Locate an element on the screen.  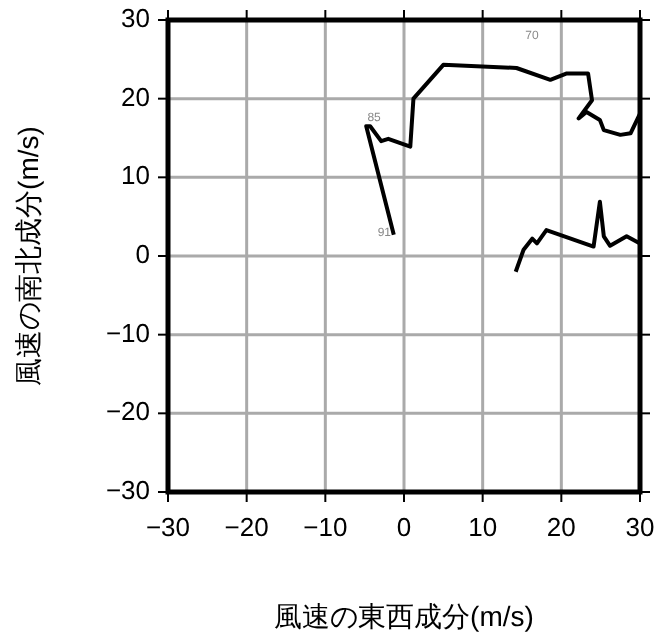
y-tick-label: −30 is located at coordinates (127, 489).